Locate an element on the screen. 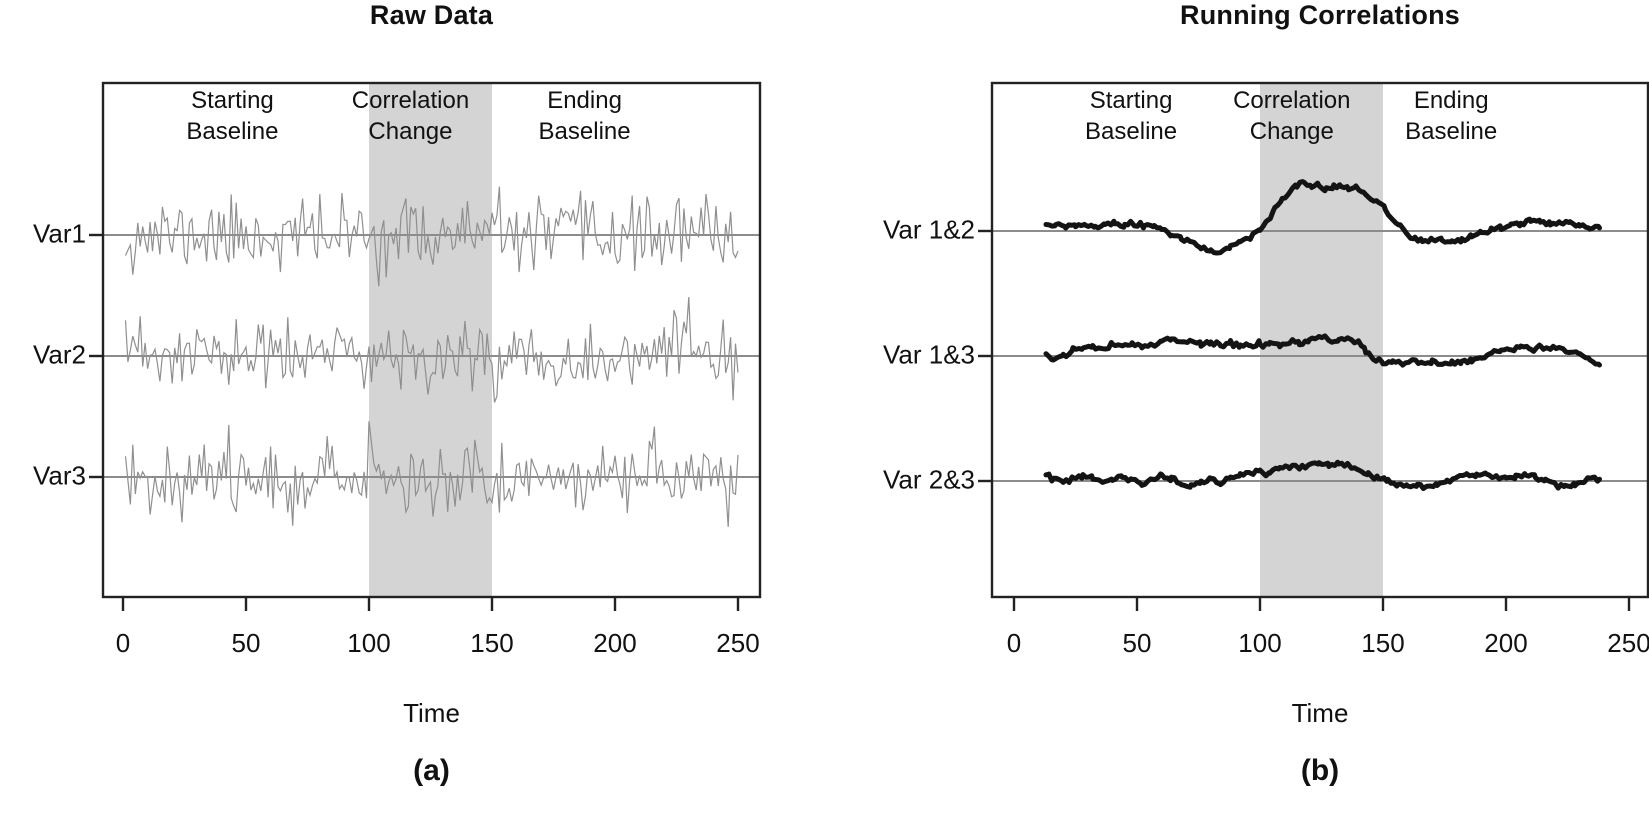 The height and width of the screenshot is (814, 1649). row-label-var3: Var3 is located at coordinates (59, 475).